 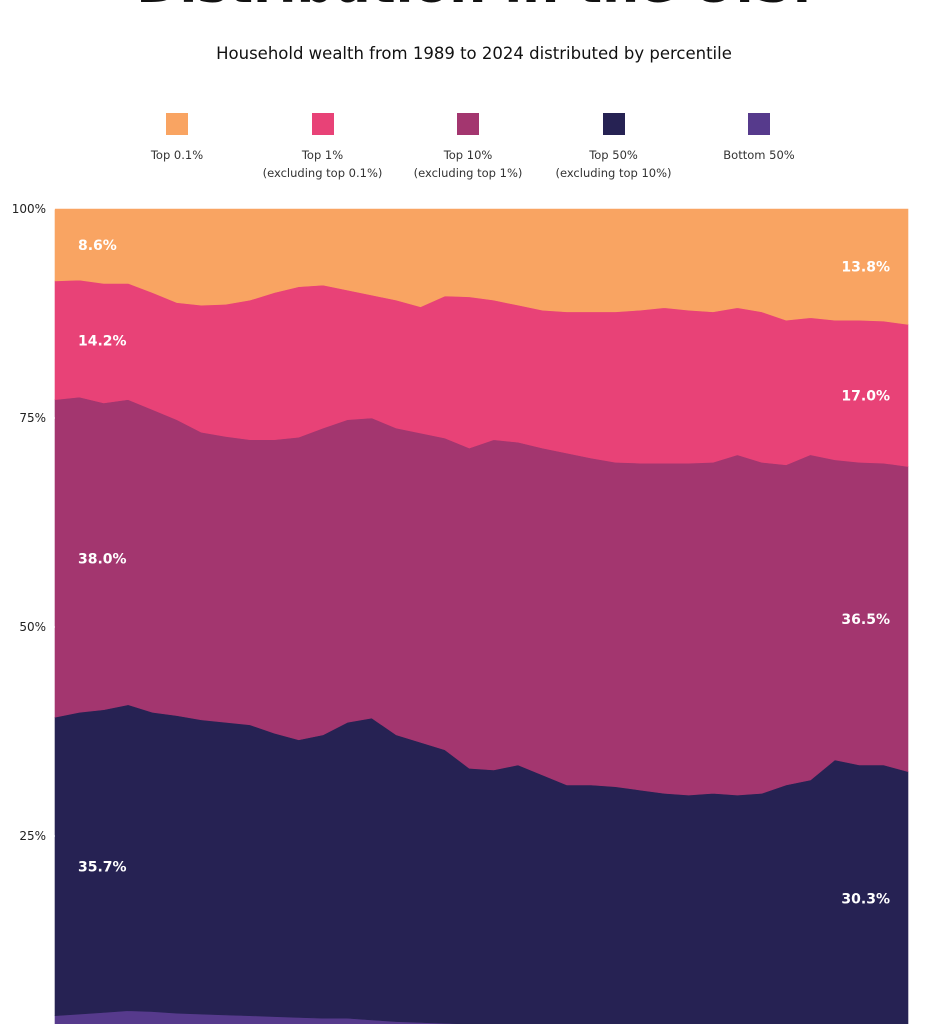 What do you see at coordinates (865, 396) in the screenshot?
I see `data-label: 17.0%` at bounding box center [865, 396].